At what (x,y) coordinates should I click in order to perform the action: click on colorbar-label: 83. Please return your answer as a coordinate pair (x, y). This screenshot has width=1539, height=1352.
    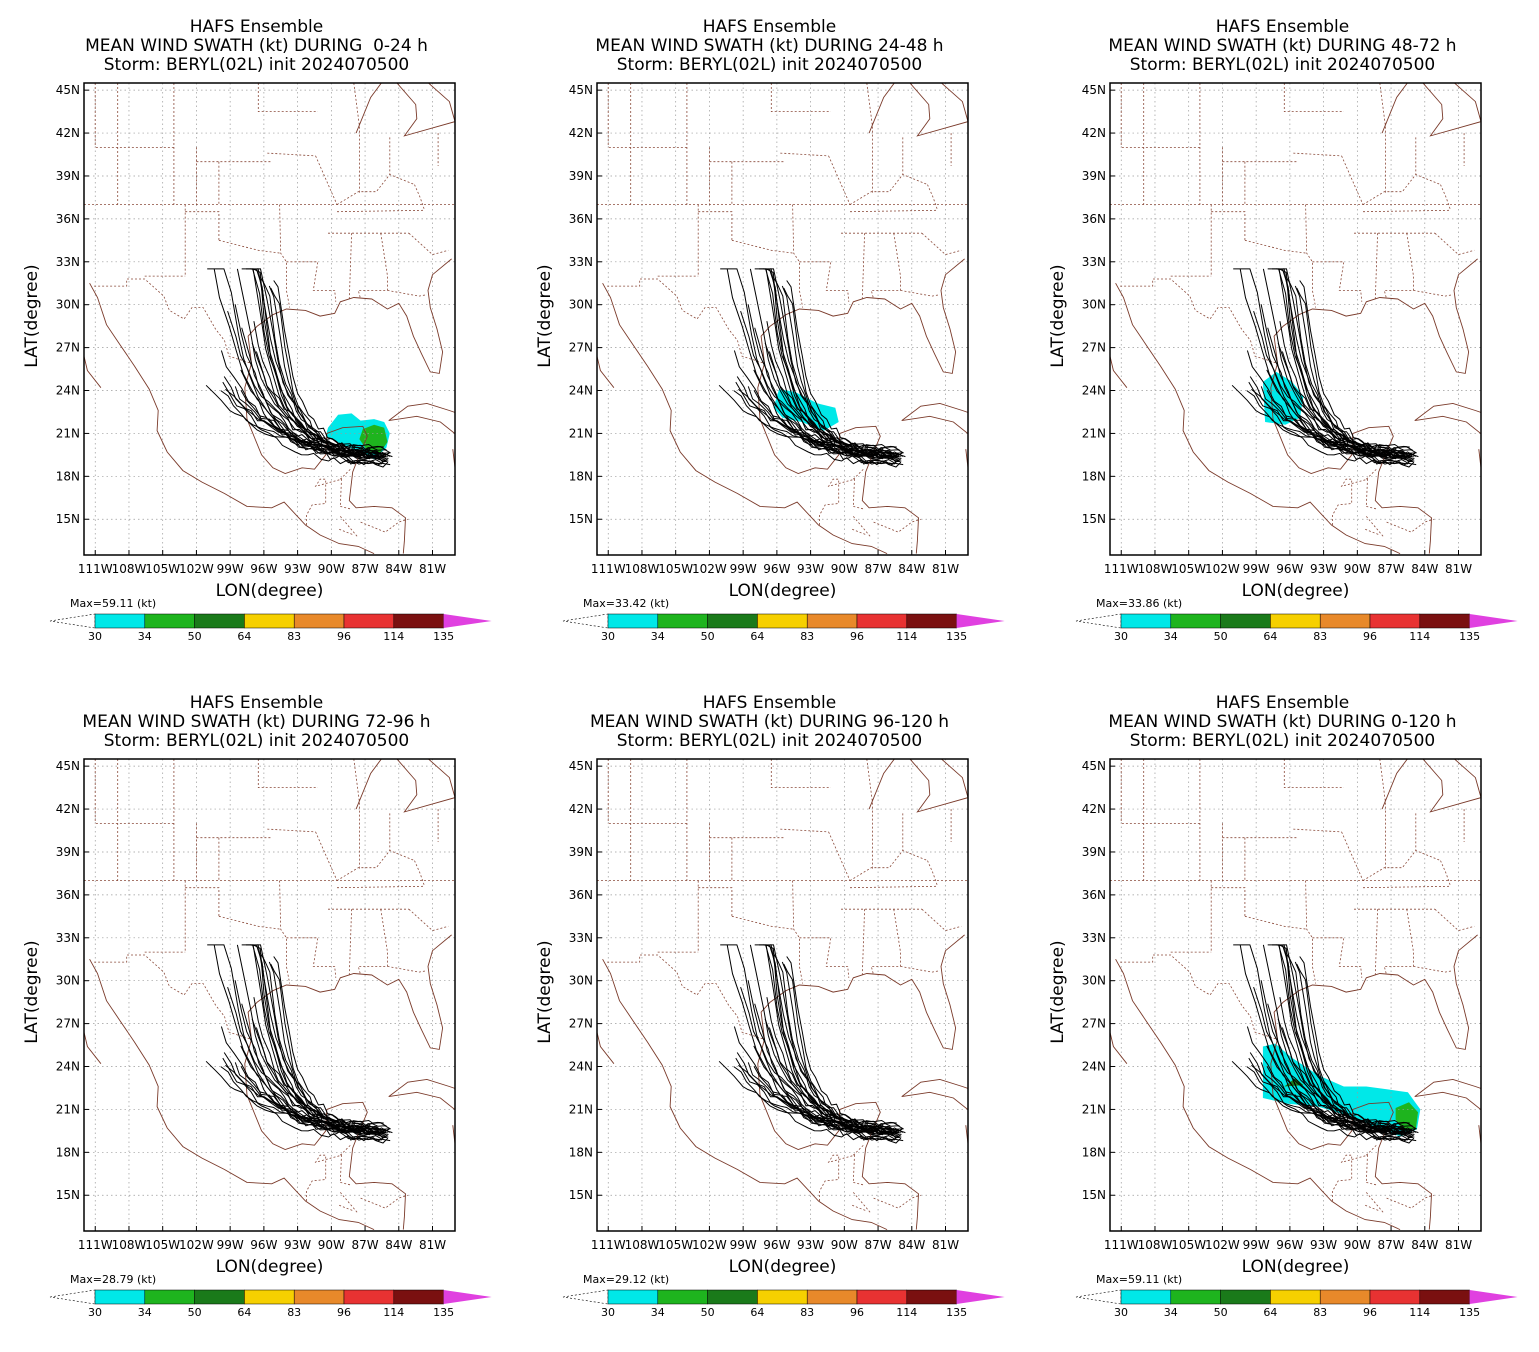
    Looking at the image, I should click on (807, 1312).